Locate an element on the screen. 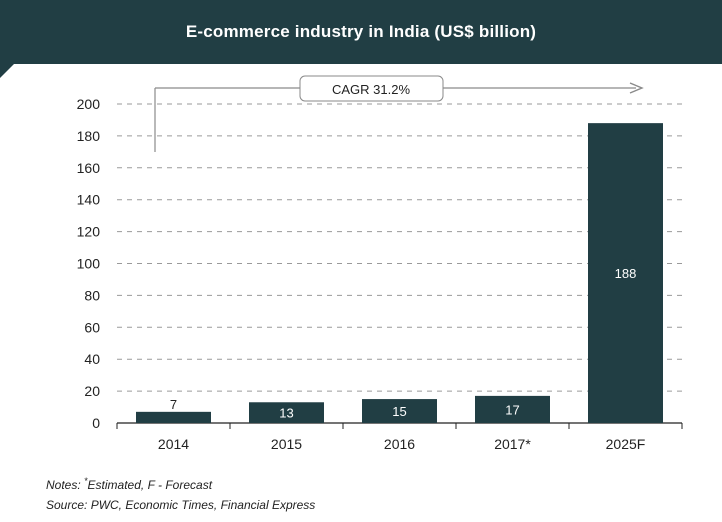 The width and height of the screenshot is (722, 522). x-tick-label: 2016 is located at coordinates (399, 444).